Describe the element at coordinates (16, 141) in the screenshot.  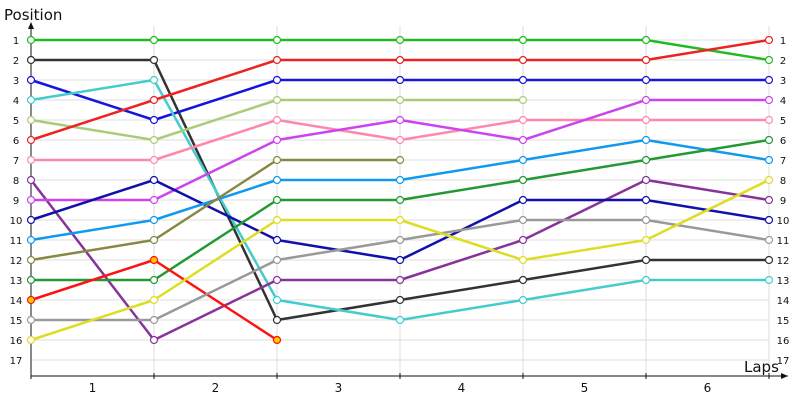
I see `y-tick-label-left: 6` at that location.